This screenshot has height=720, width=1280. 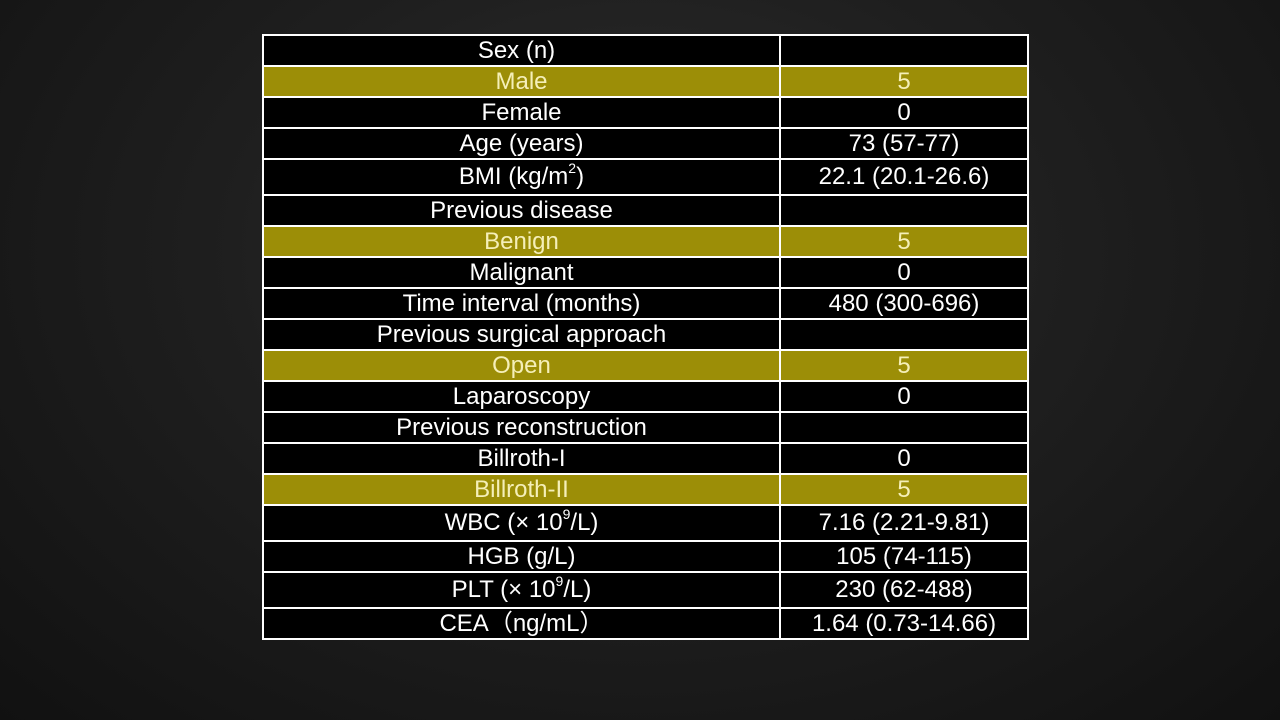 What do you see at coordinates (521, 396) in the screenshot?
I see `row-label: Laparoscopy` at bounding box center [521, 396].